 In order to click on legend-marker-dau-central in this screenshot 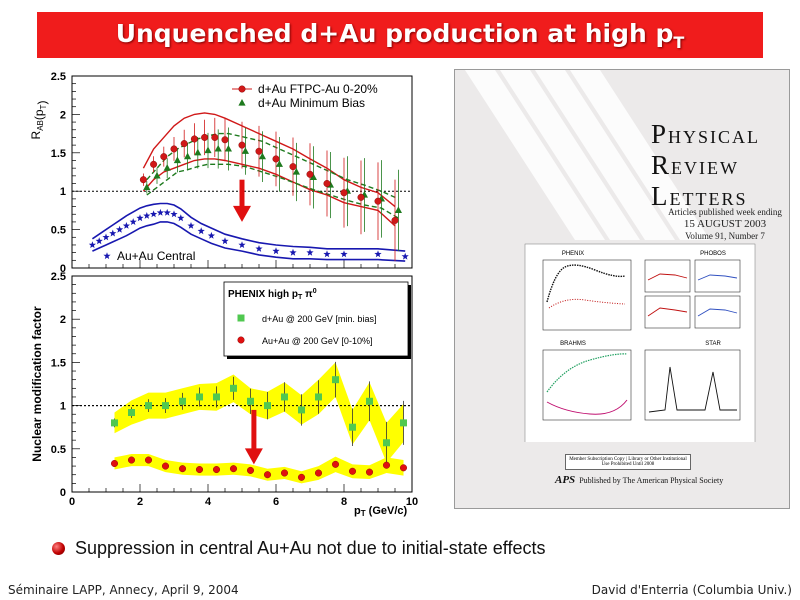, I will do `click(242, 89)`.